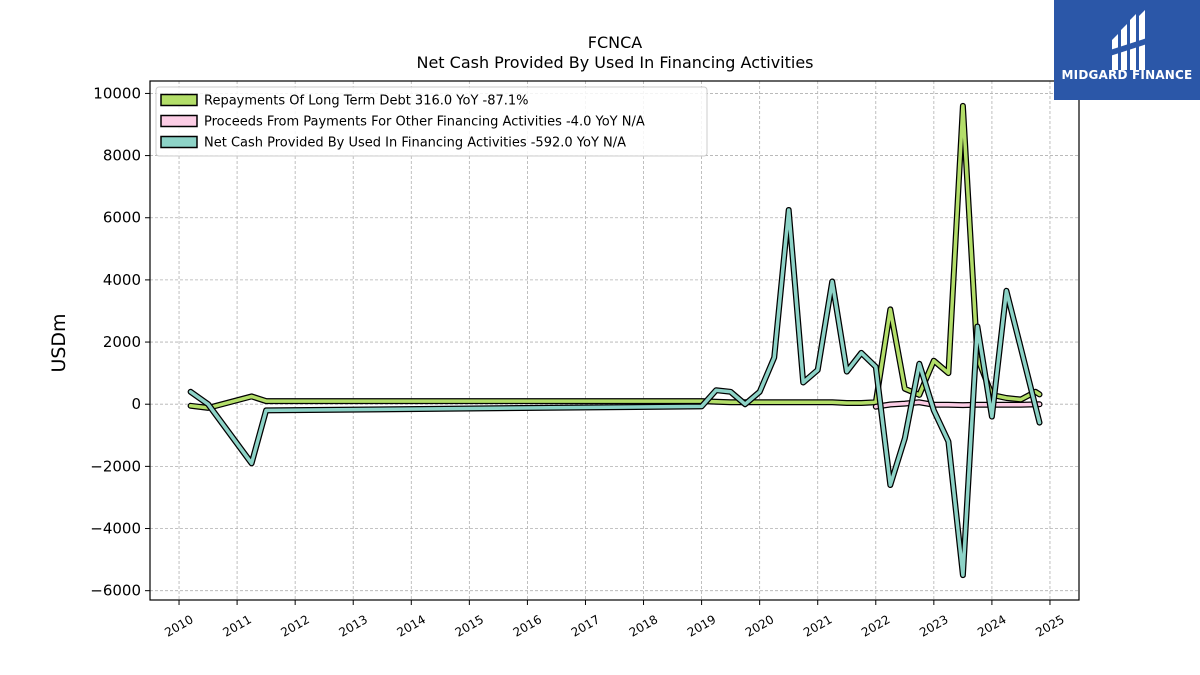 The width and height of the screenshot is (1200, 675). I want to click on x-tick-label: 2013, so click(352, 625).